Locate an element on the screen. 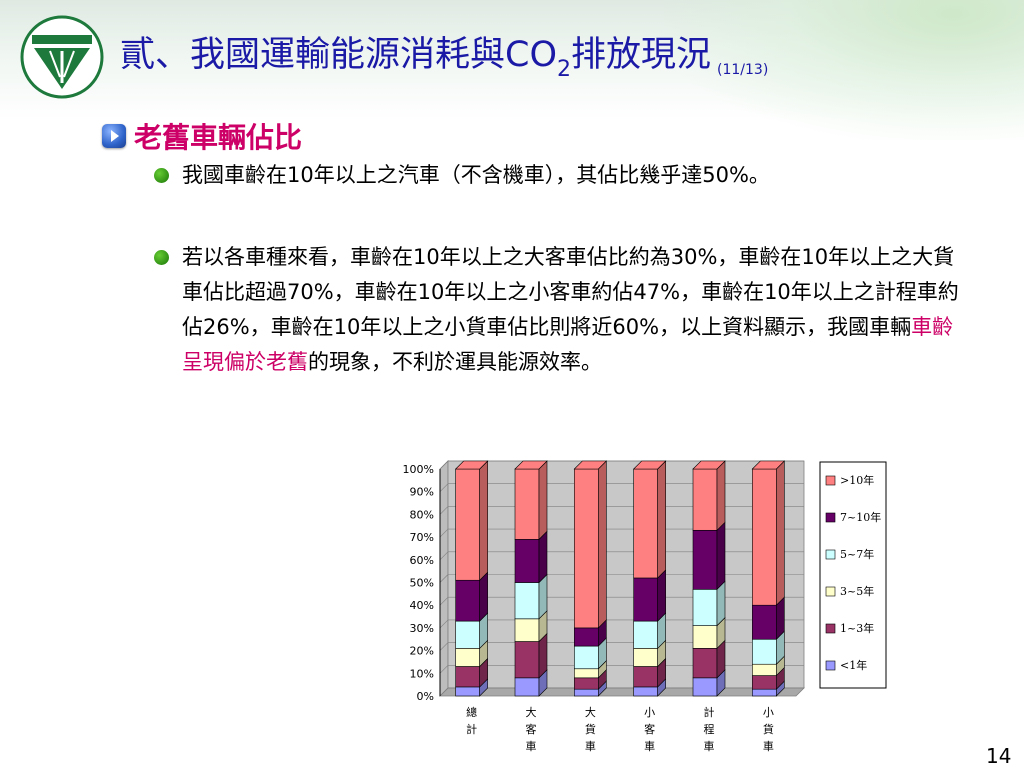 The width and height of the screenshot is (1024, 768). legend-label: 7~10年 is located at coordinates (860, 517).